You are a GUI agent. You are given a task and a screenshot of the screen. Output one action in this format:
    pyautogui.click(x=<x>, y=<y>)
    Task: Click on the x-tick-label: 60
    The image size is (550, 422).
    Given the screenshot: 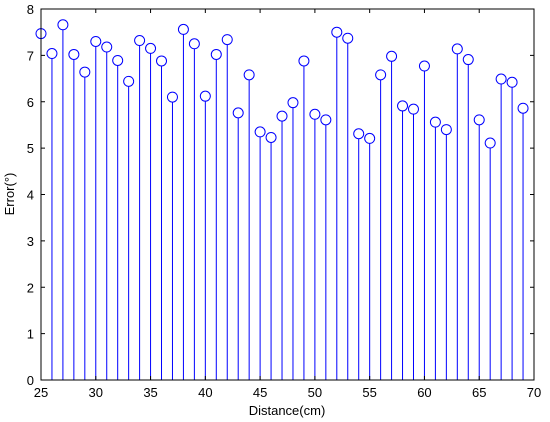 What is the action you would take?
    pyautogui.click(x=424, y=392)
    